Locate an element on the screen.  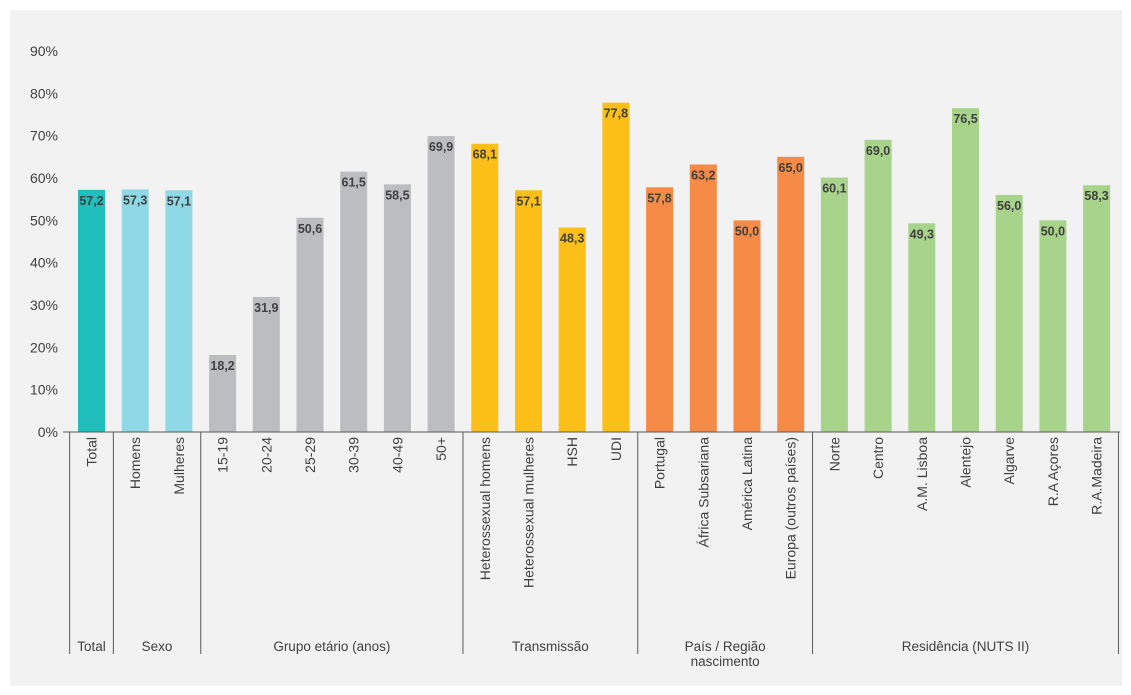
data-label: 18,2 is located at coordinates (222, 366).